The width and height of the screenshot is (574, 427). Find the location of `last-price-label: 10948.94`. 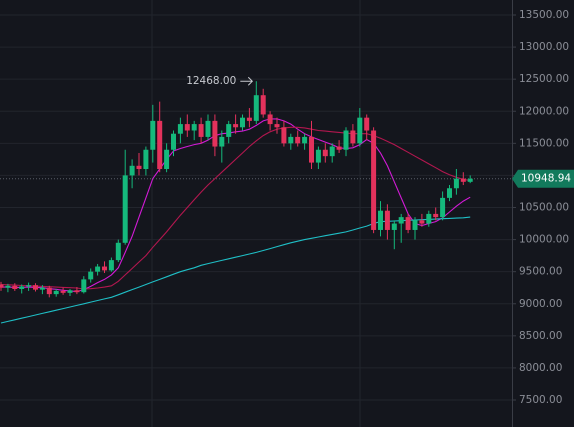

last-price-label: 10948.94 is located at coordinates (546, 179).